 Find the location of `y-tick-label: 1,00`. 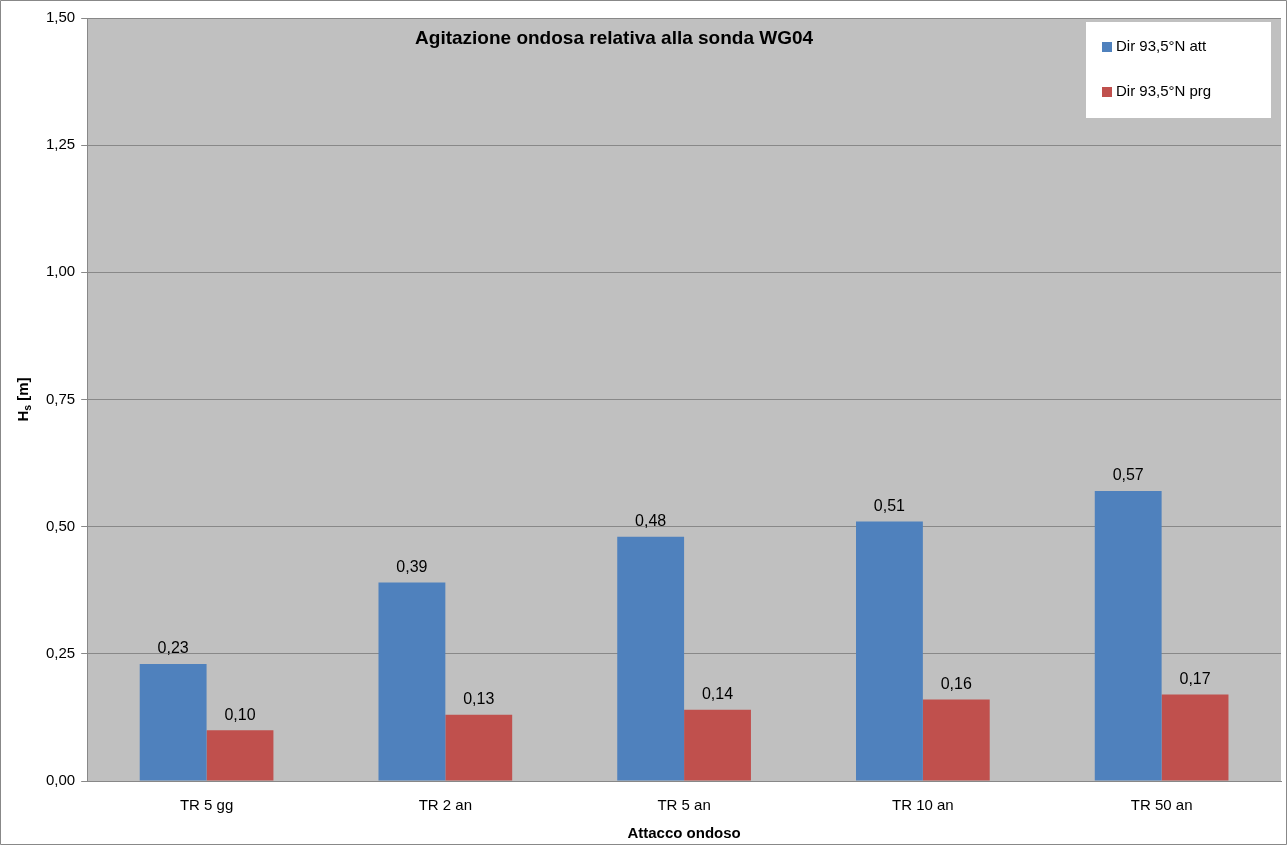

y-tick-label: 1,00 is located at coordinates (60, 271).